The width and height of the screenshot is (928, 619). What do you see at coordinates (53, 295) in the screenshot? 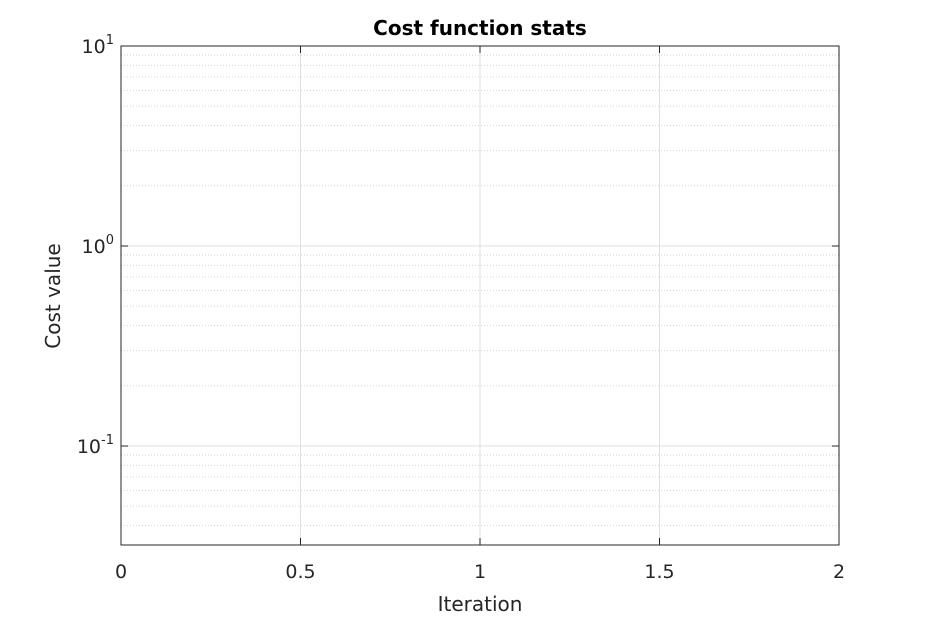
I see `y-axis-label: Cost value` at bounding box center [53, 295].